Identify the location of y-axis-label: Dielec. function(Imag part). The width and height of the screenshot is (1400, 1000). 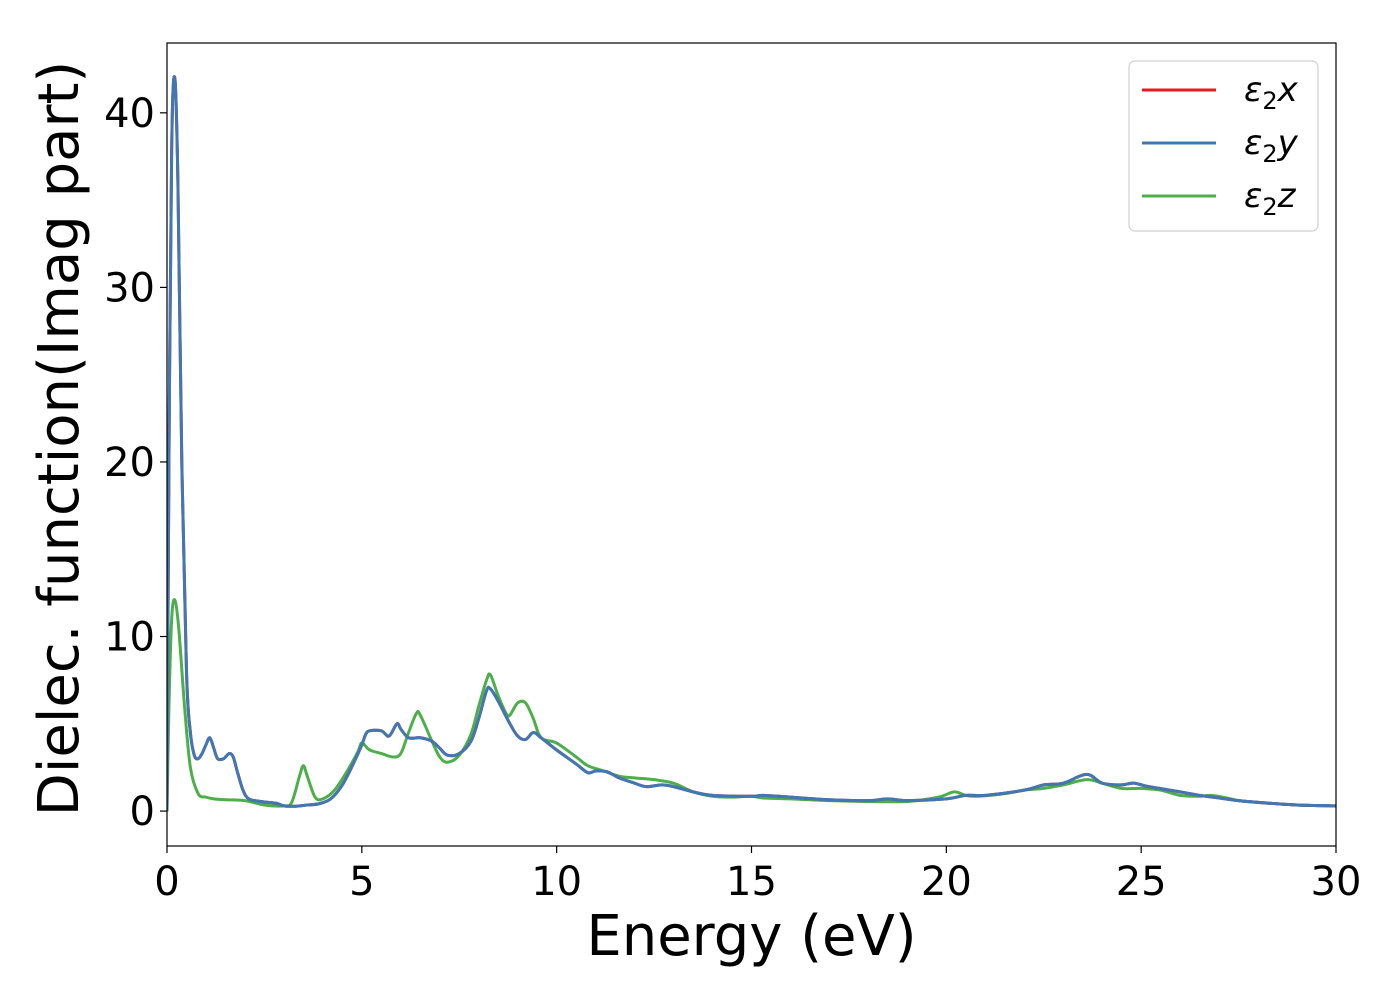
(59, 439).